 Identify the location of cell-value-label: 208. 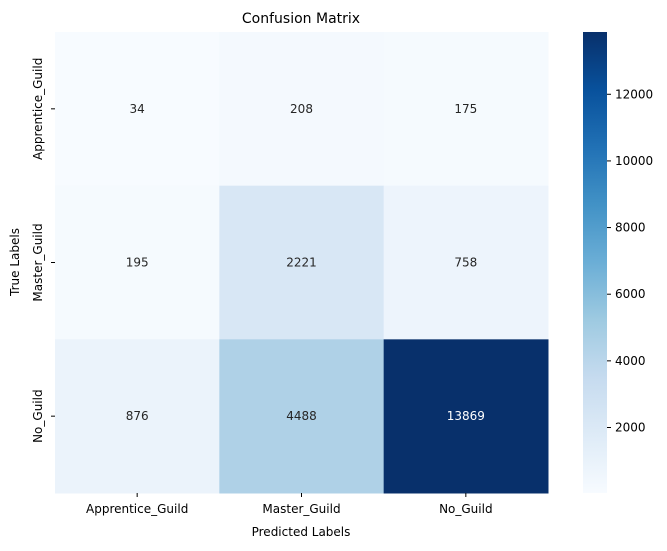
(301, 109).